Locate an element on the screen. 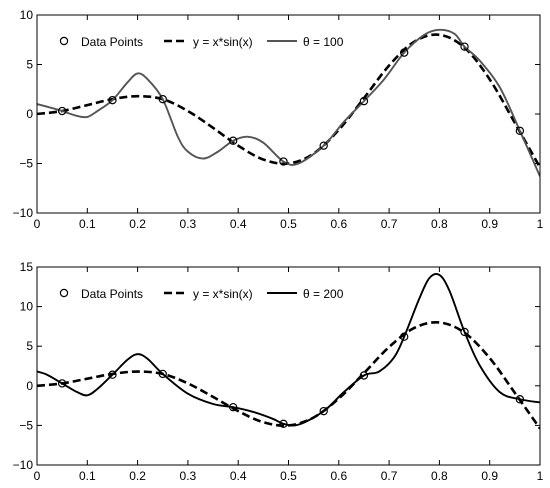 The height and width of the screenshot is (488, 550). legend-label-kriging-curve: θ = 200 is located at coordinates (323, 294).